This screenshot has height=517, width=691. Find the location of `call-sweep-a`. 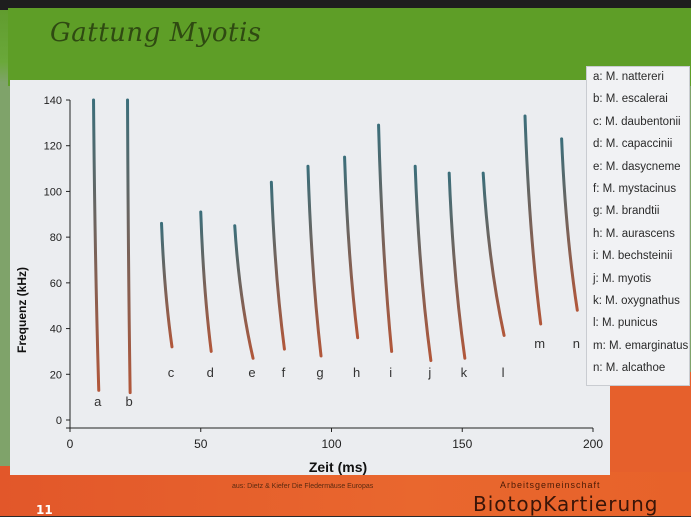

call-sweep-a is located at coordinates (96, 245).